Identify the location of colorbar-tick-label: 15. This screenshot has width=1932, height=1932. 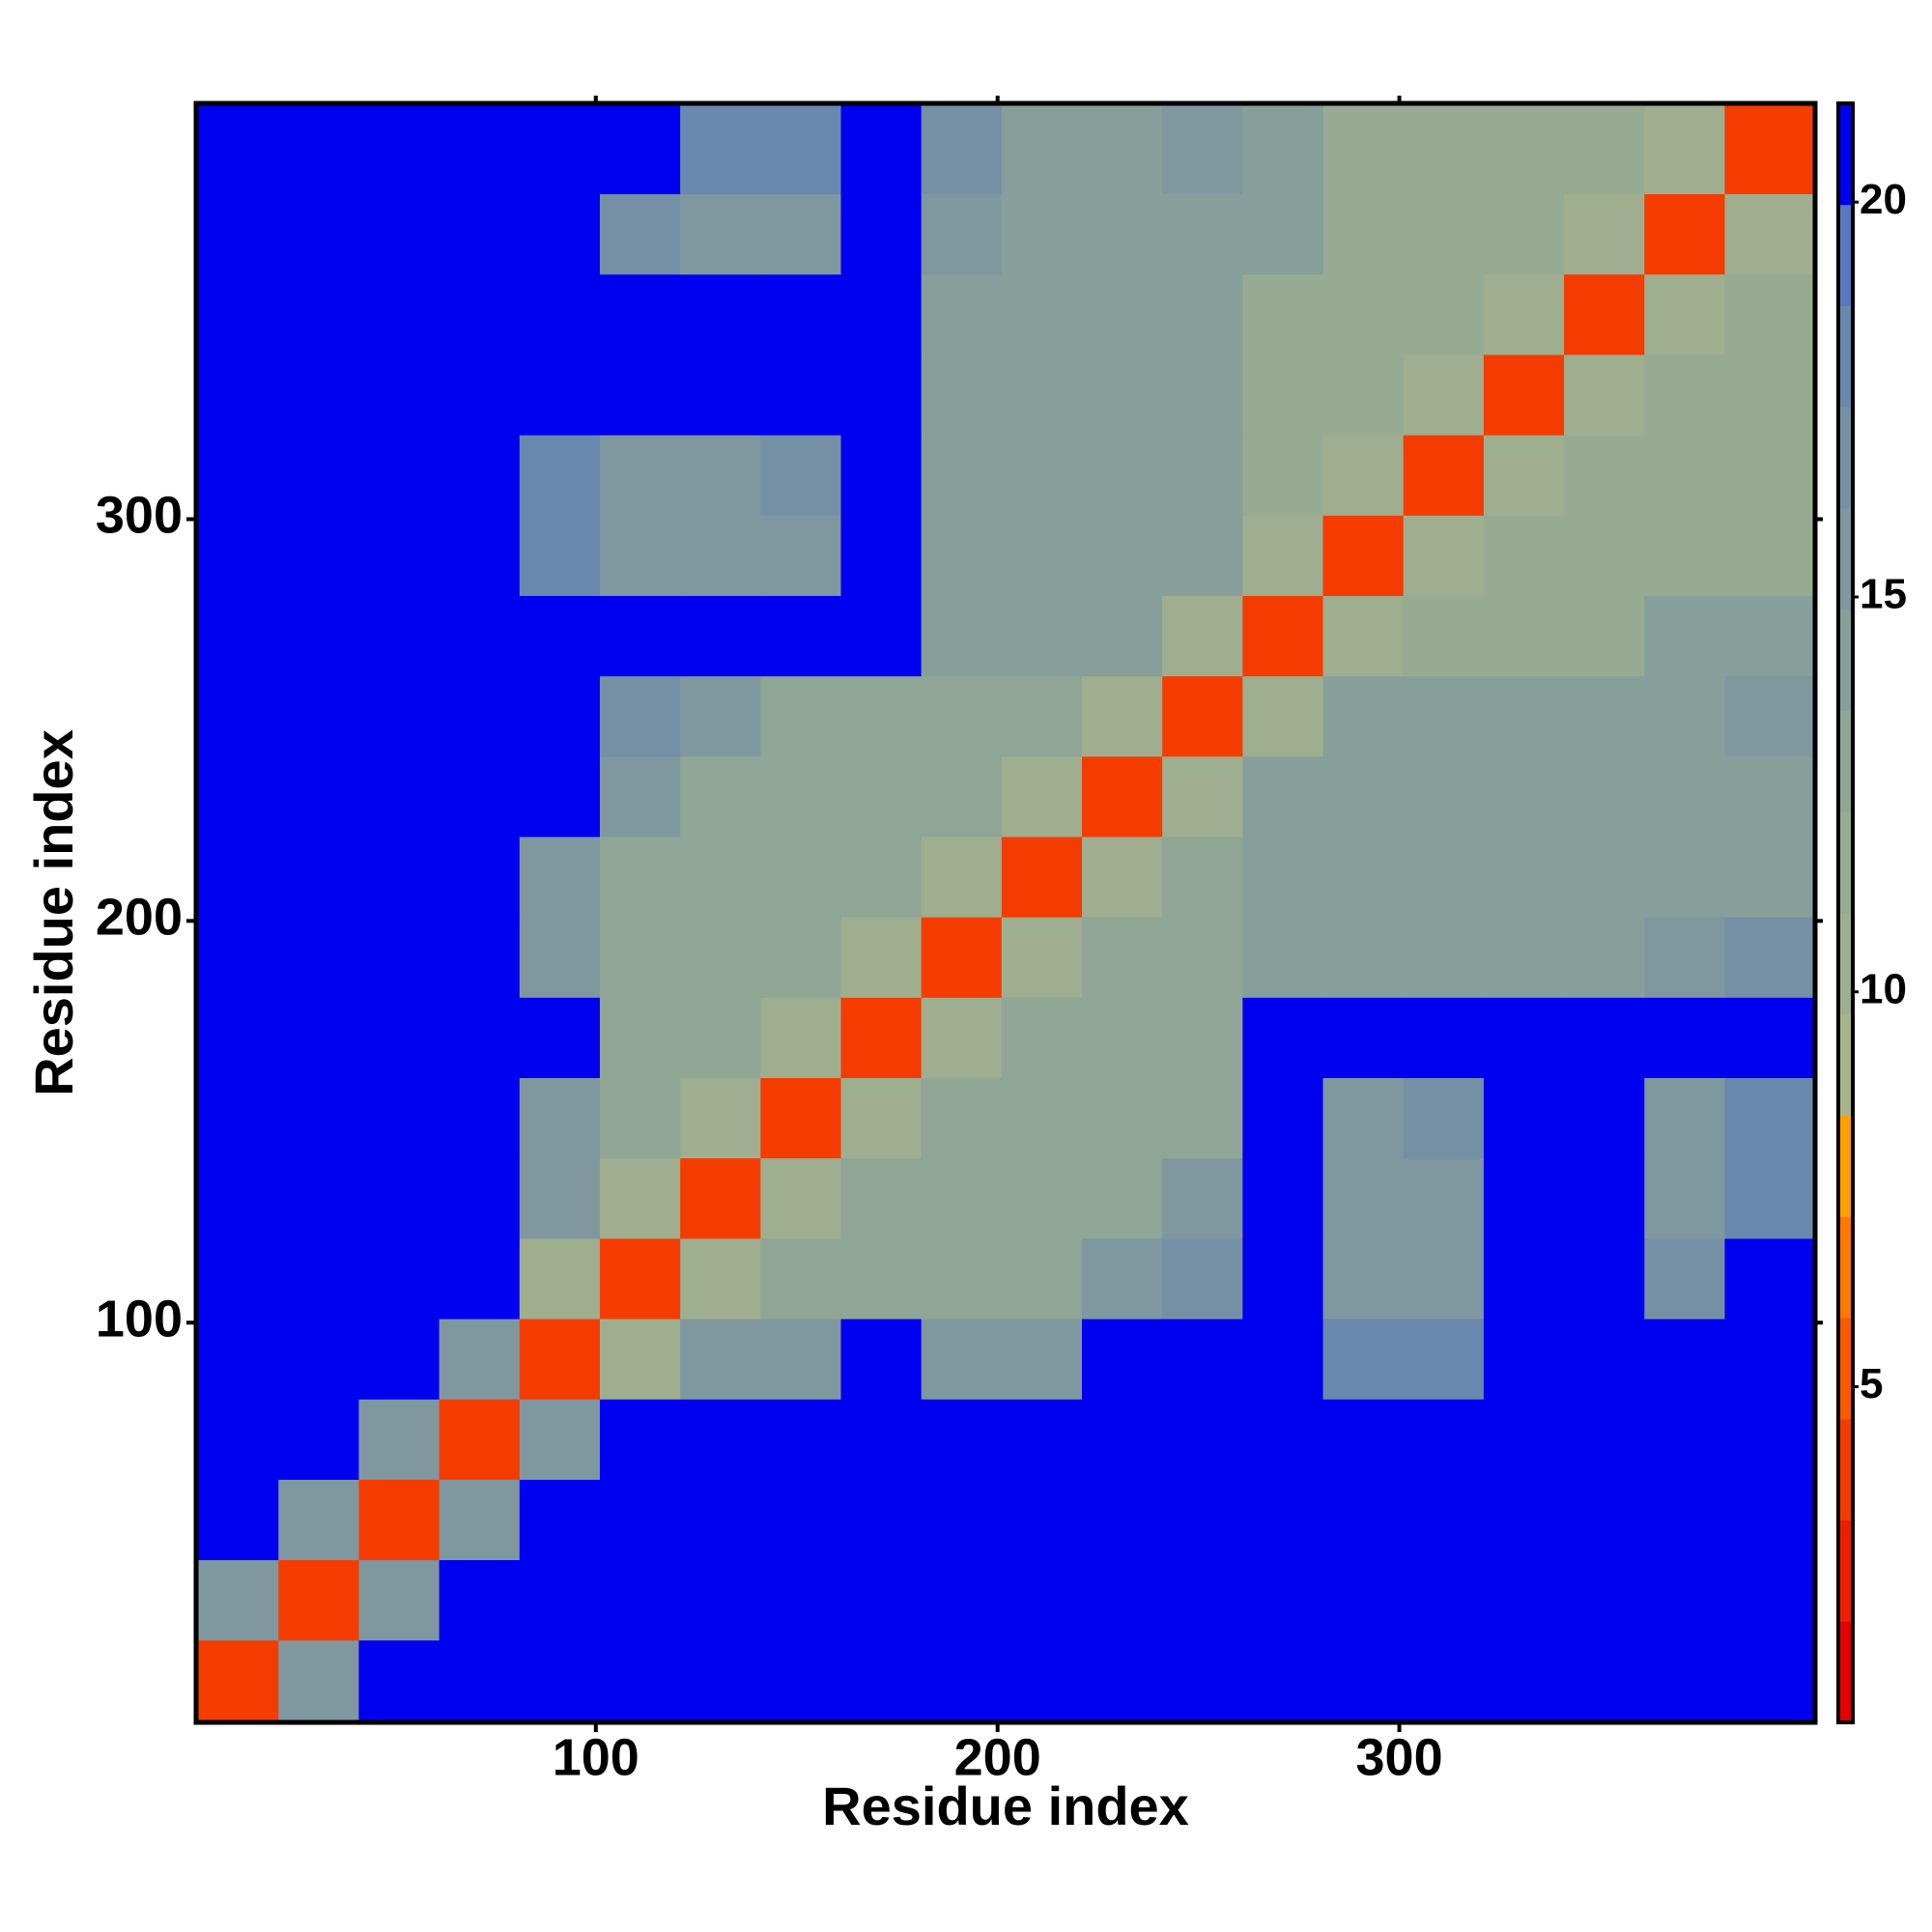
(1883, 594).